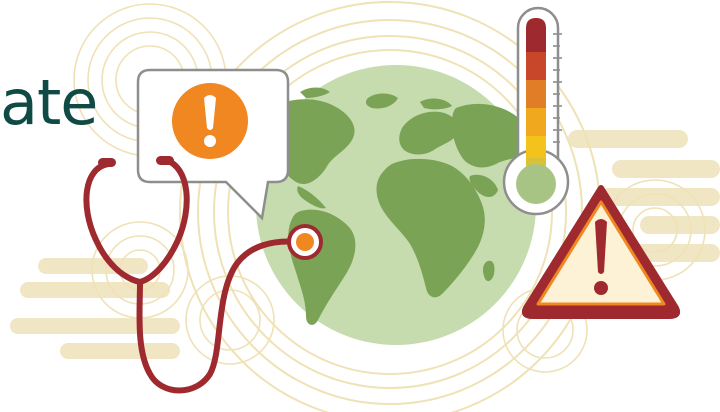 Image resolution: width=720 pixels, height=412 pixels. Describe the element at coordinates (107, 162) in the screenshot. I see `stethoscope-earpiece-left` at that location.